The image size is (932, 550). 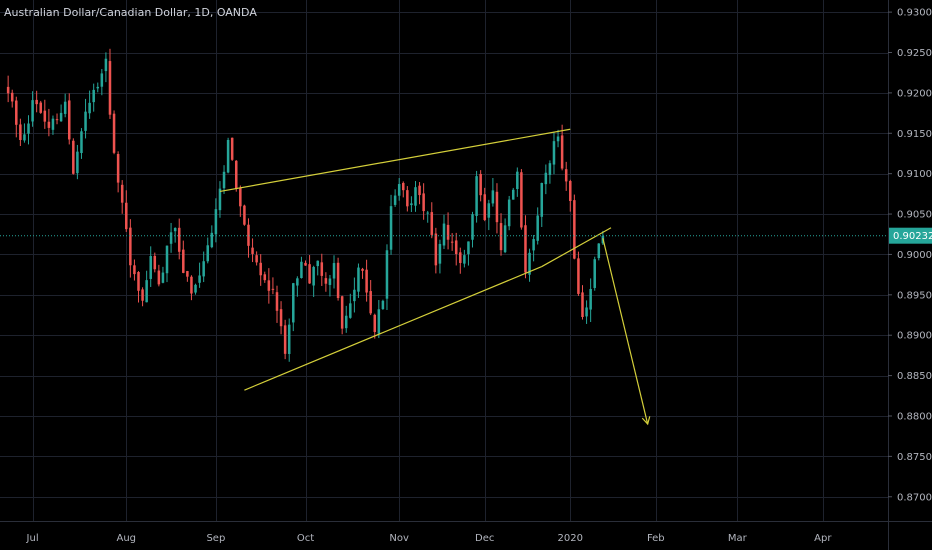 I want to click on current-price-badge: 0.90232, so click(x=910, y=235).